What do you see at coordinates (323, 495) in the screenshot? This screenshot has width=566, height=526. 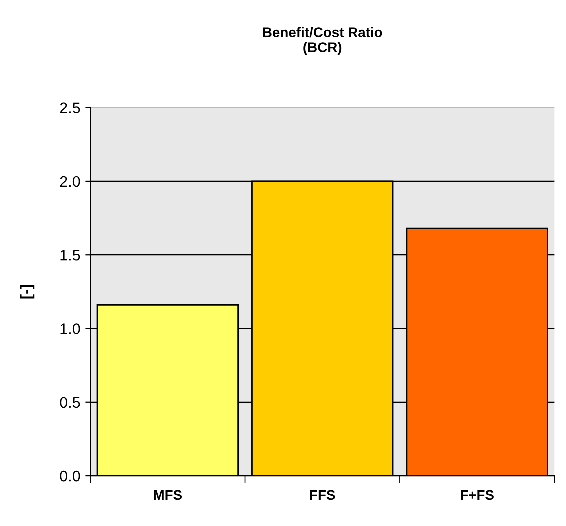 I see `x-tick-label: FFS` at bounding box center [323, 495].